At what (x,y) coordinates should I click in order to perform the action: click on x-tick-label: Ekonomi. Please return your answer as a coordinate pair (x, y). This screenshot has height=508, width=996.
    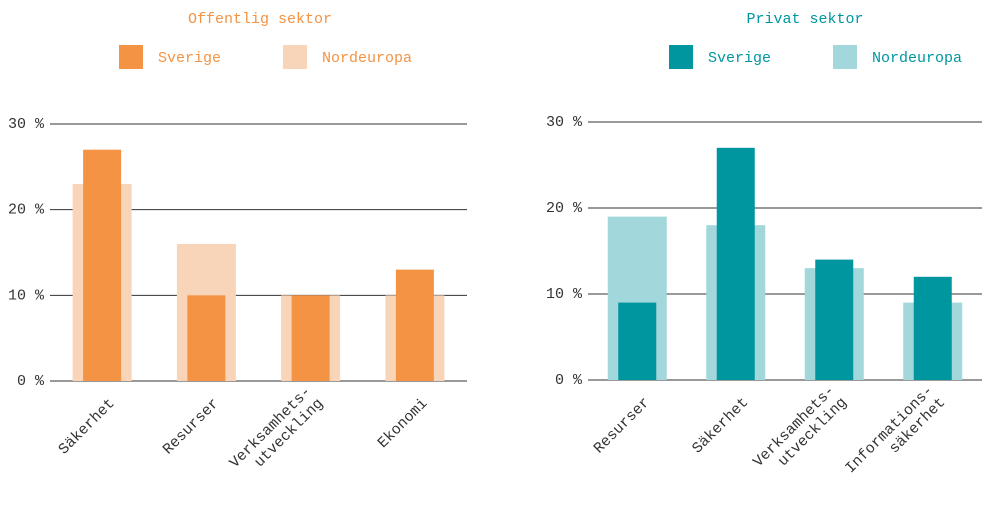
    Looking at the image, I should click on (403, 423).